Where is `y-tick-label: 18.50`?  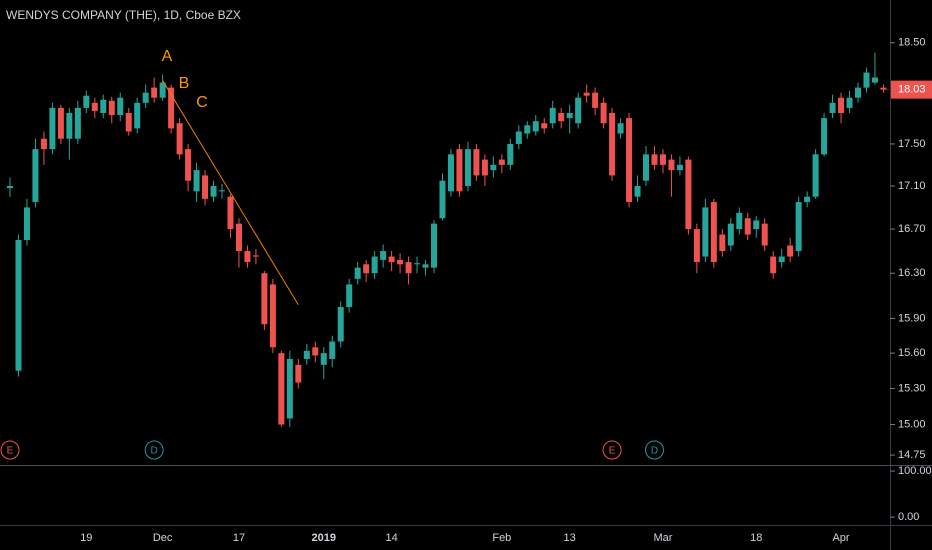 y-tick-label: 18.50 is located at coordinates (912, 43).